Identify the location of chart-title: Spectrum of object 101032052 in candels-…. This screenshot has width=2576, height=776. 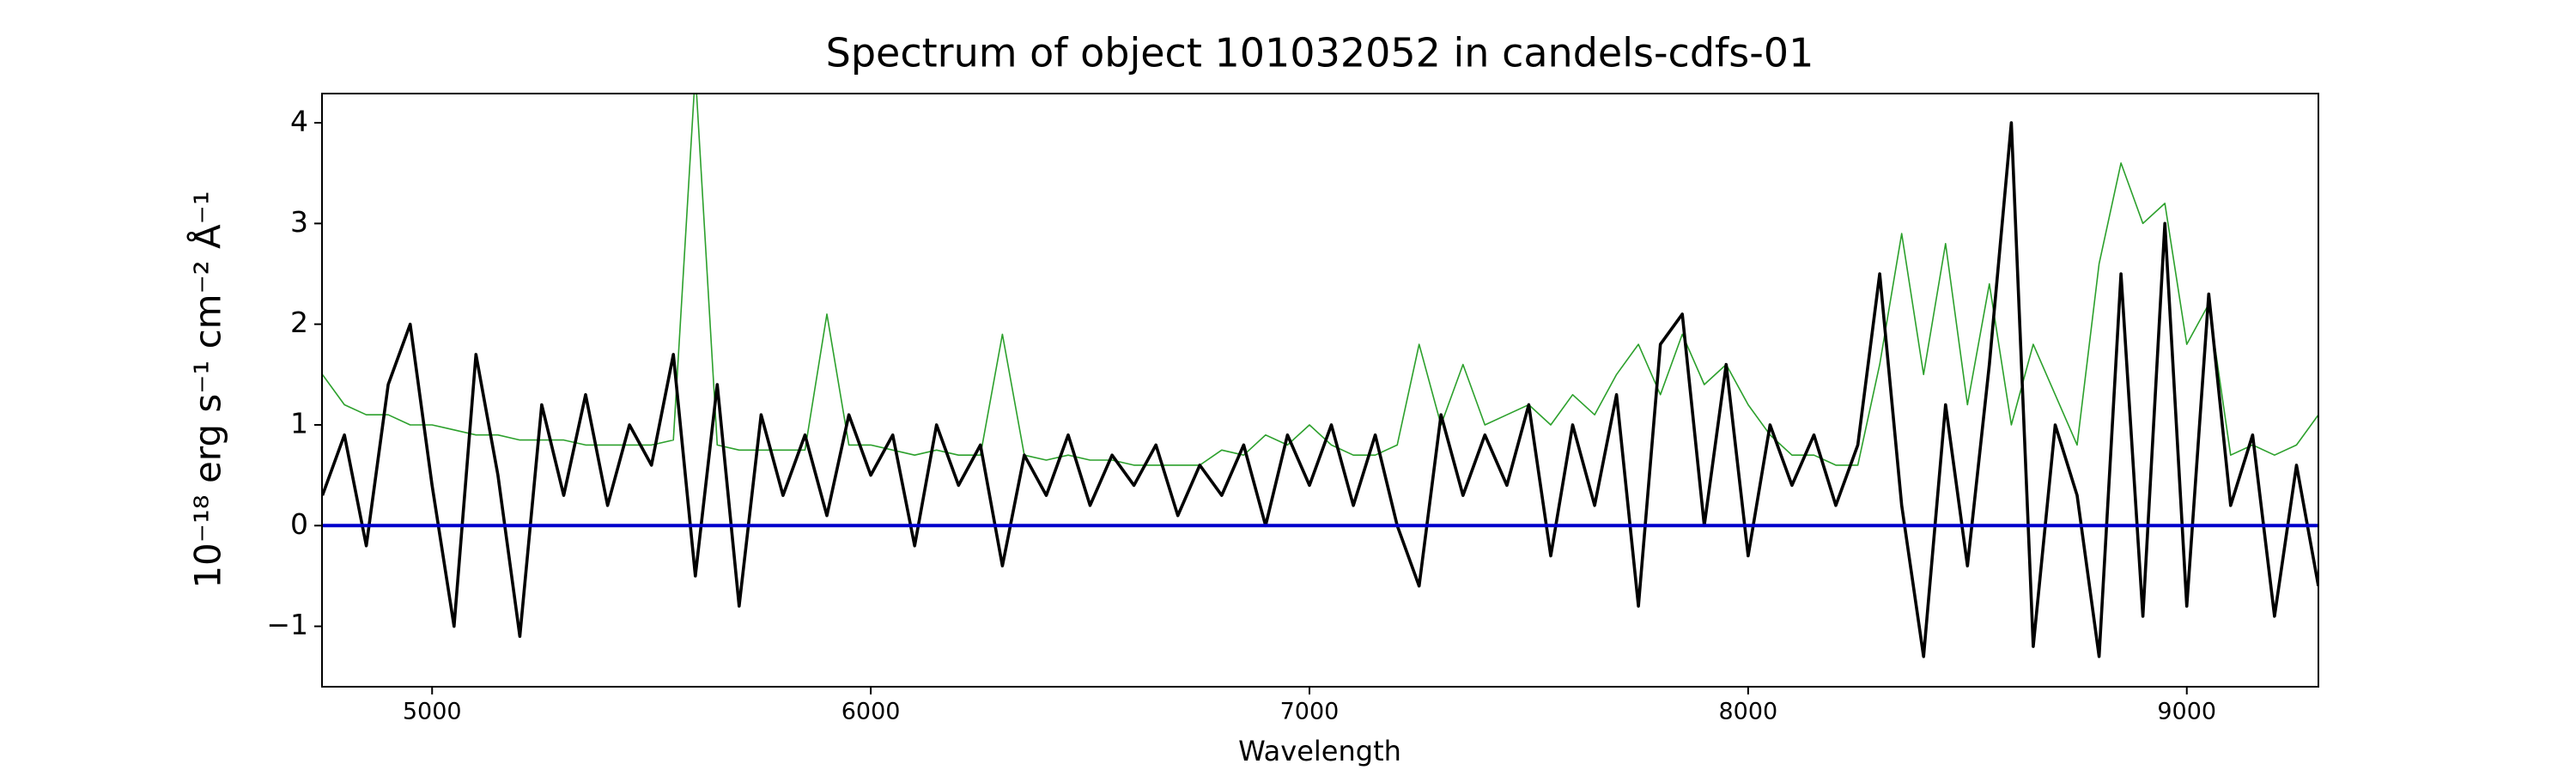
(1320, 53).